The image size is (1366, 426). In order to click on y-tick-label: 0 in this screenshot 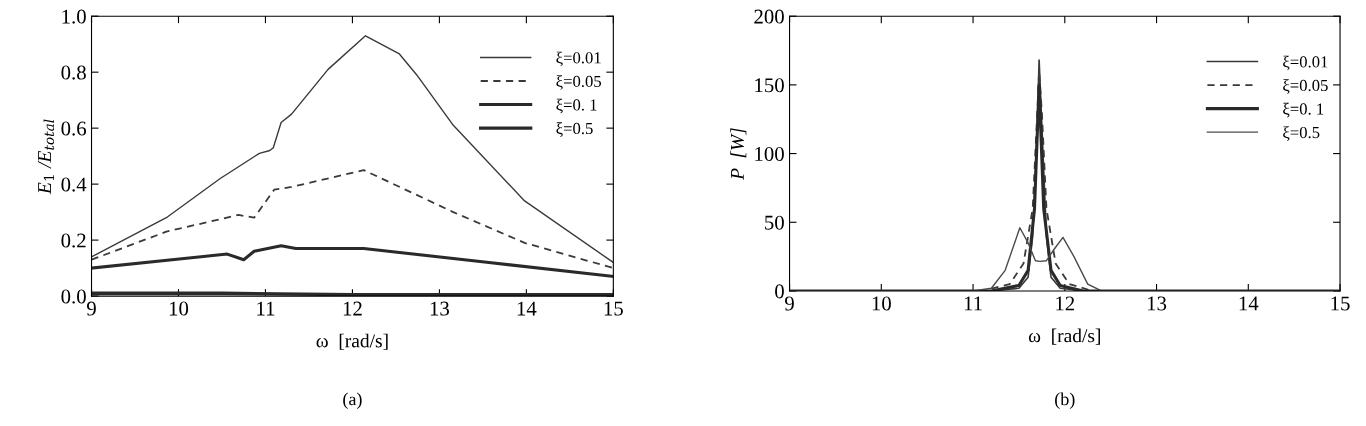, I will do `click(779, 291)`.